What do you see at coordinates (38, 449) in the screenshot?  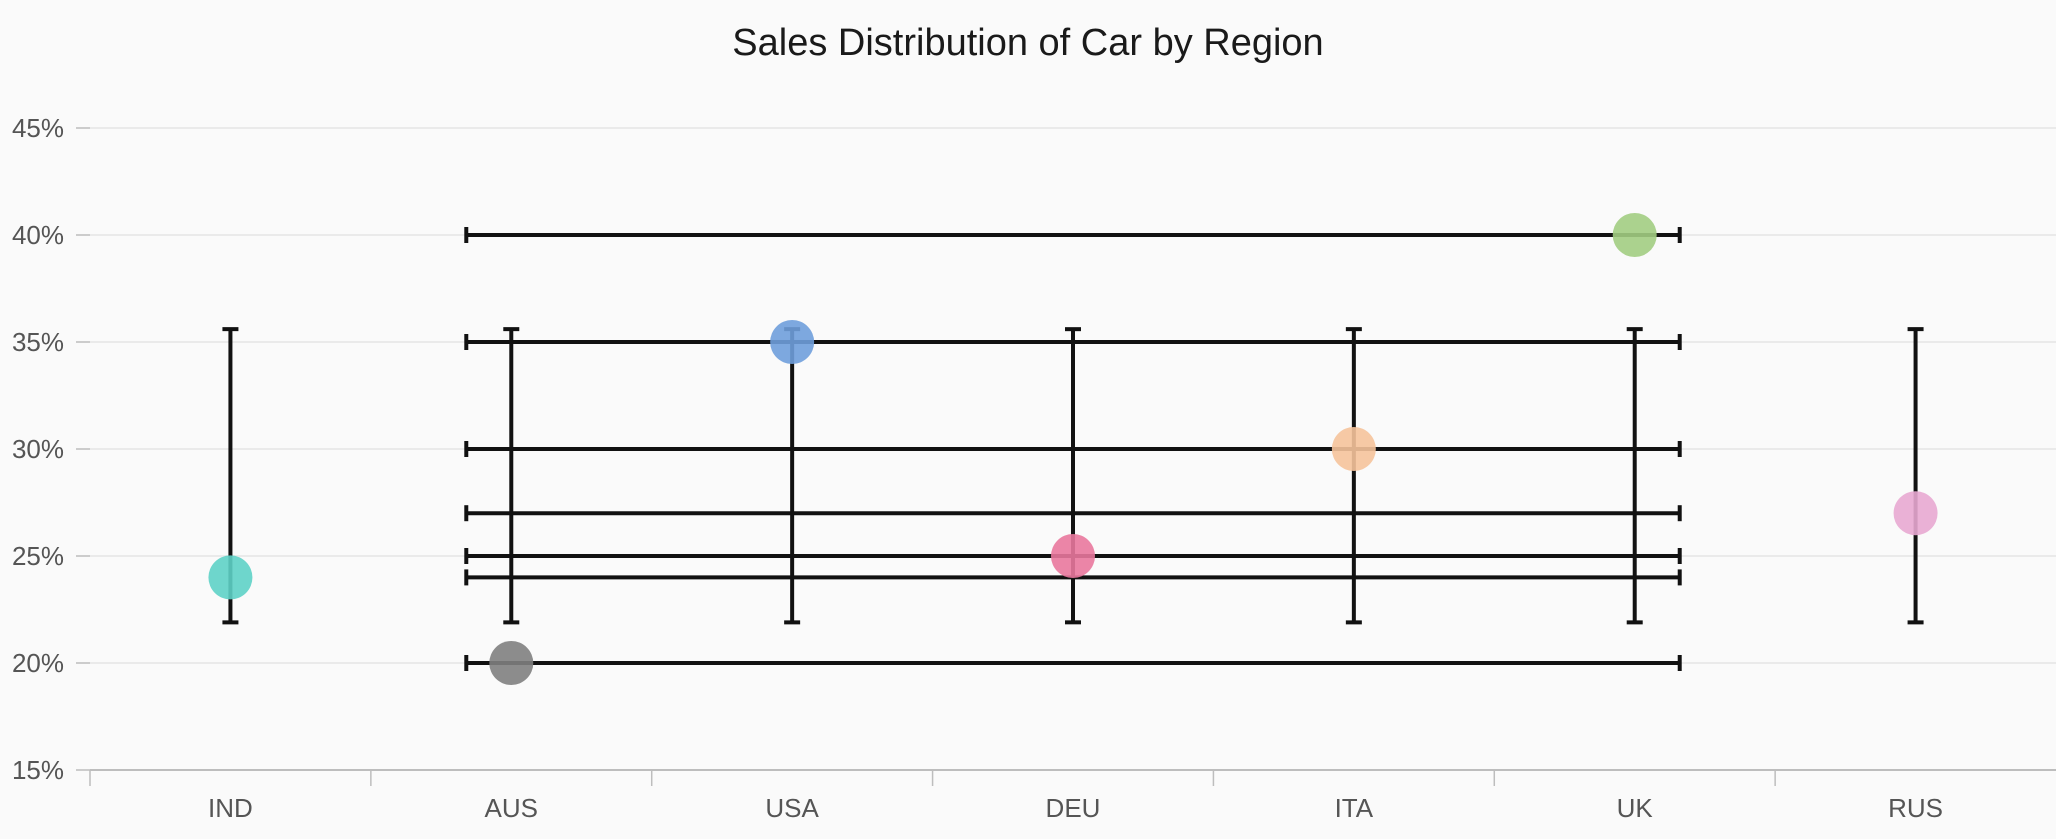 I see `y-tick-label: 30%` at bounding box center [38, 449].